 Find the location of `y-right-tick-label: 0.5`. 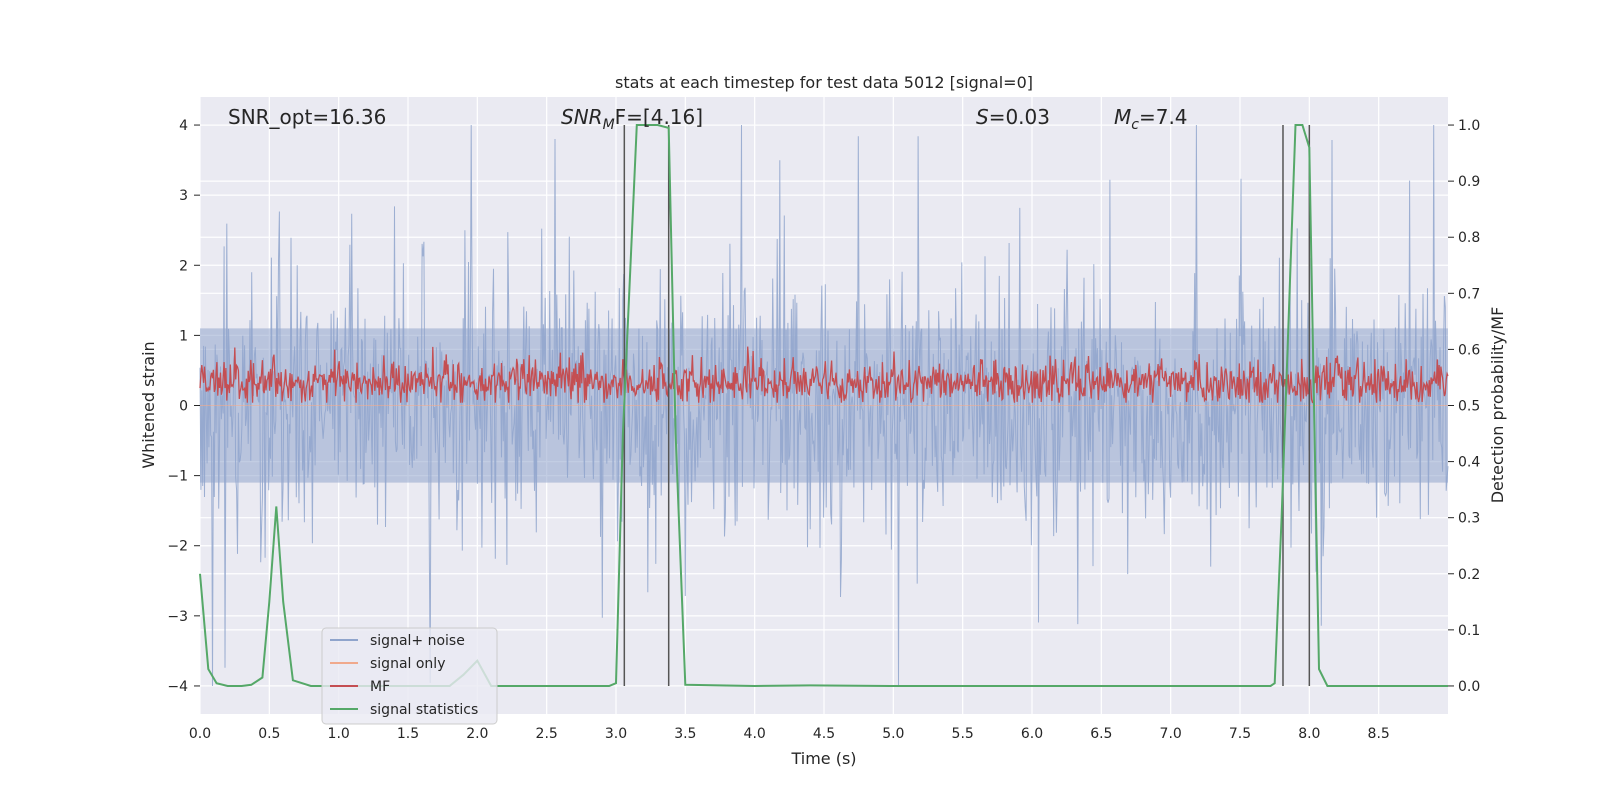

y-right-tick-label: 0.5 is located at coordinates (1469, 407).